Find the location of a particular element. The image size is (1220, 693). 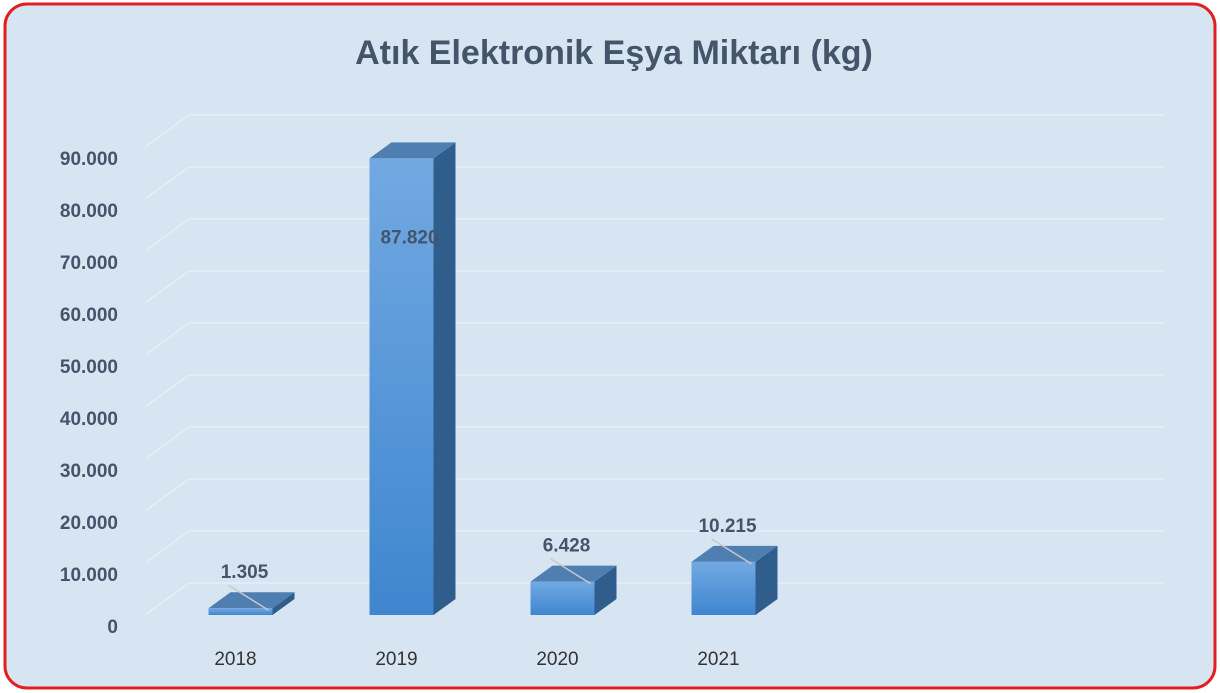

value-label: 87.820 is located at coordinates (409, 237).